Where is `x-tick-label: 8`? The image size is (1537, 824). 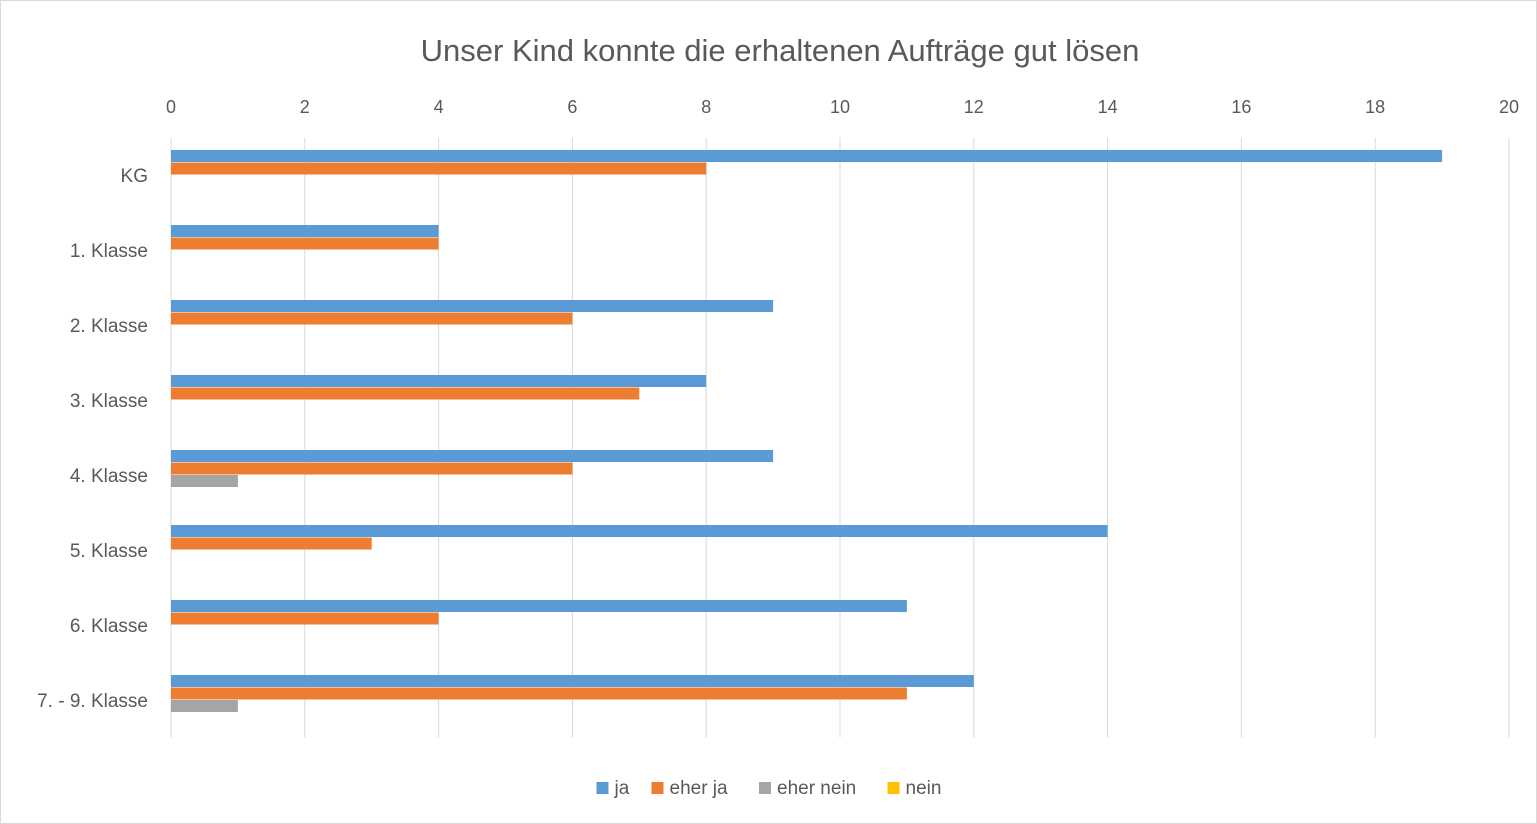 x-tick-label: 8 is located at coordinates (706, 107).